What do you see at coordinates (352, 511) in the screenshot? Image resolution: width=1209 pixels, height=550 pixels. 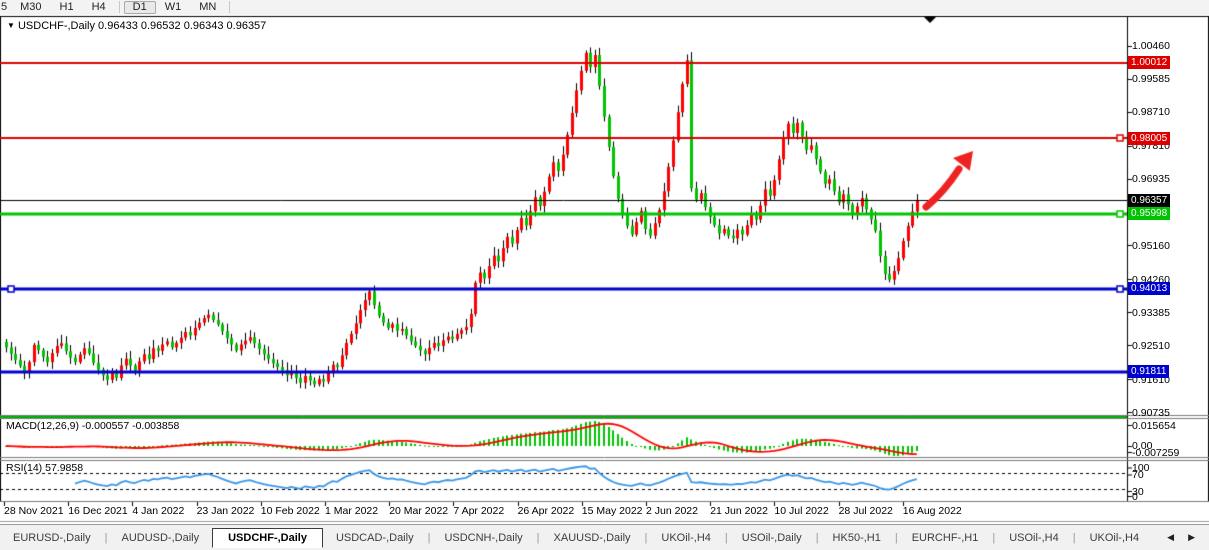 I see `date-tick-label: 1 Mar 2022` at bounding box center [352, 511].